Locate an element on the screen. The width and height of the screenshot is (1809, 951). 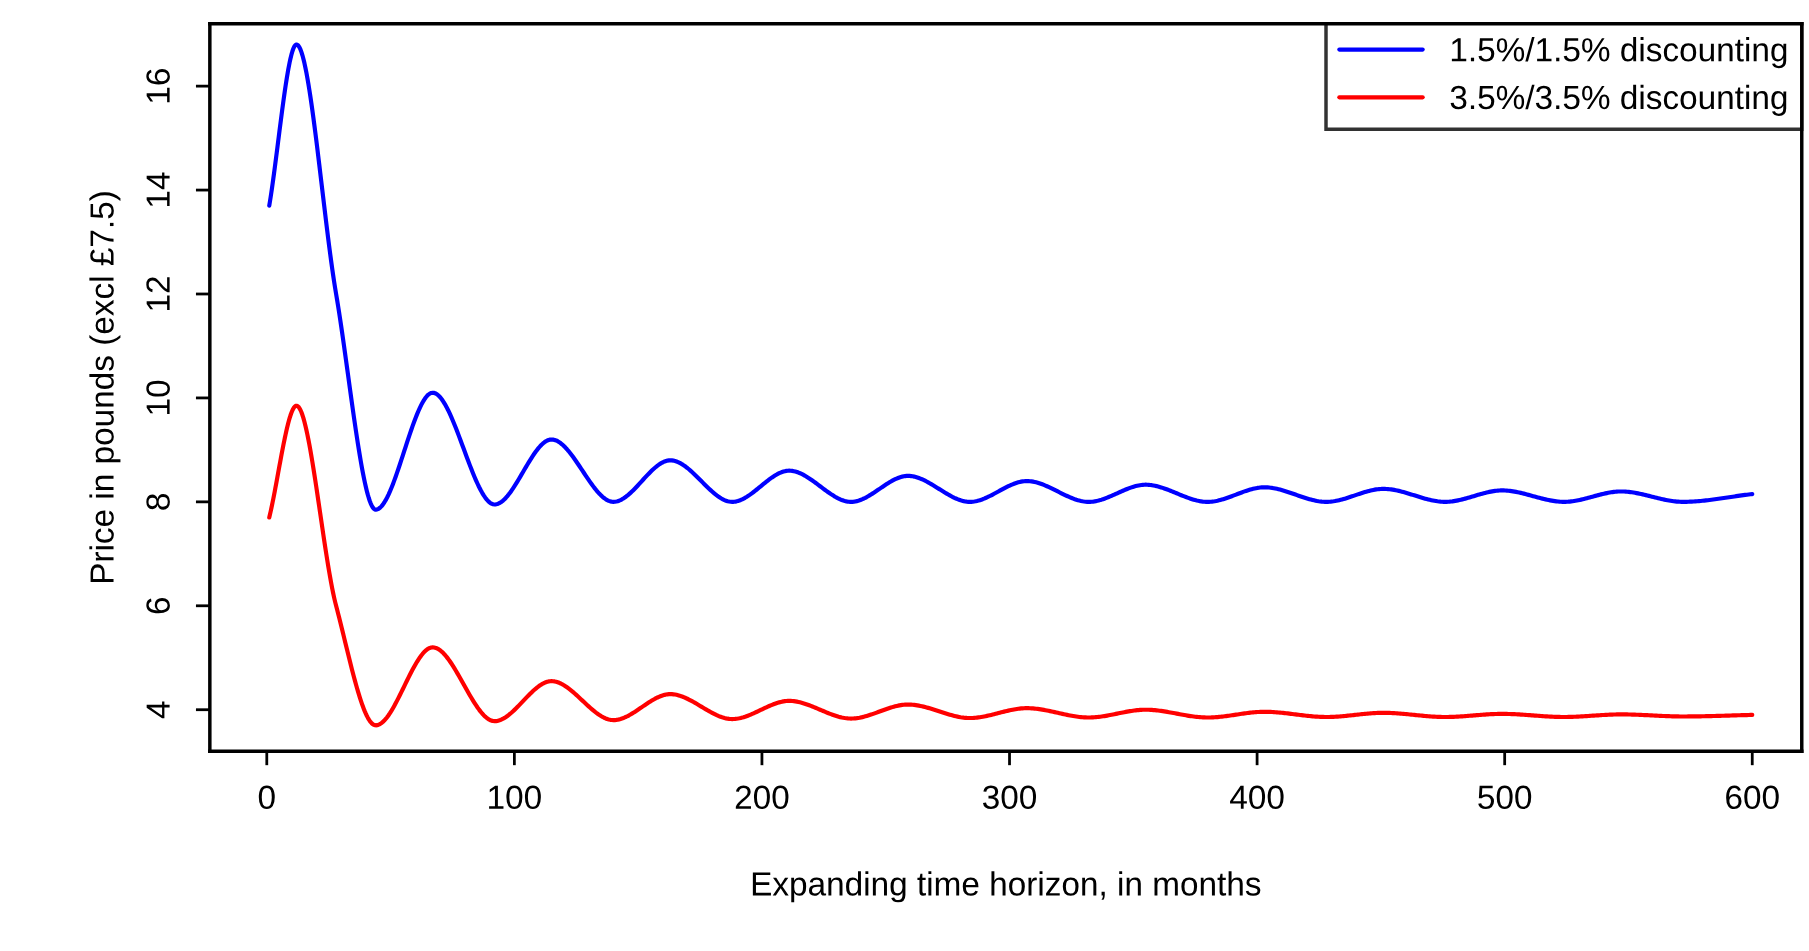
x-tick-label: 500 is located at coordinates (1505, 797).